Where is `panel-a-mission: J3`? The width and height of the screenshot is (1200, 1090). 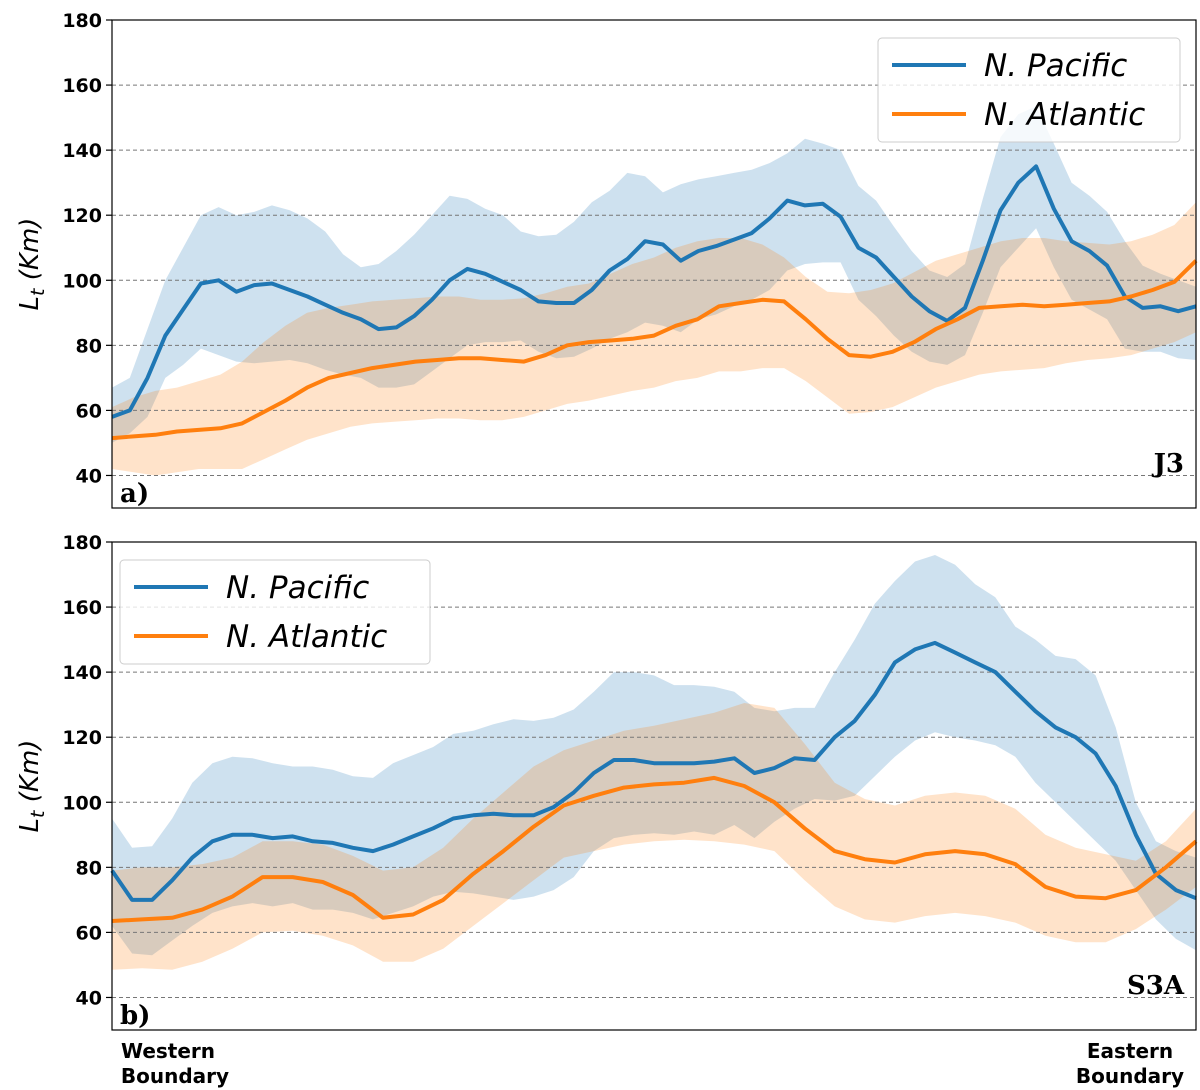
panel-a-mission: J3 is located at coordinates (1168, 464).